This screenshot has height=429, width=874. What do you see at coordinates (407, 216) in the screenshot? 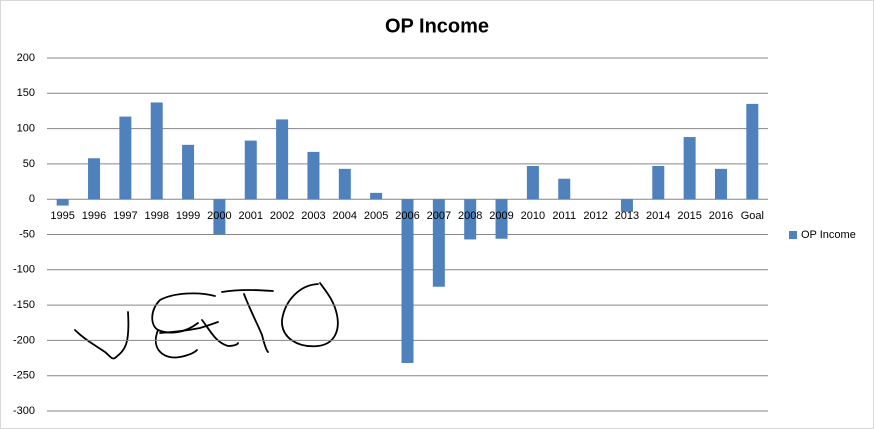
I see `x-tick-label: 2006` at bounding box center [407, 216].